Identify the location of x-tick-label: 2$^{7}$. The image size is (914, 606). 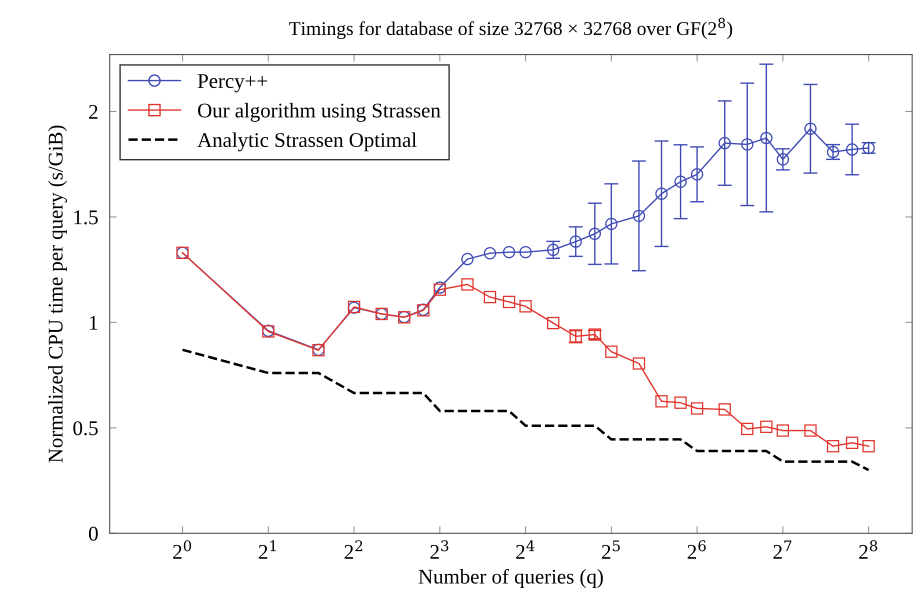
(782, 549).